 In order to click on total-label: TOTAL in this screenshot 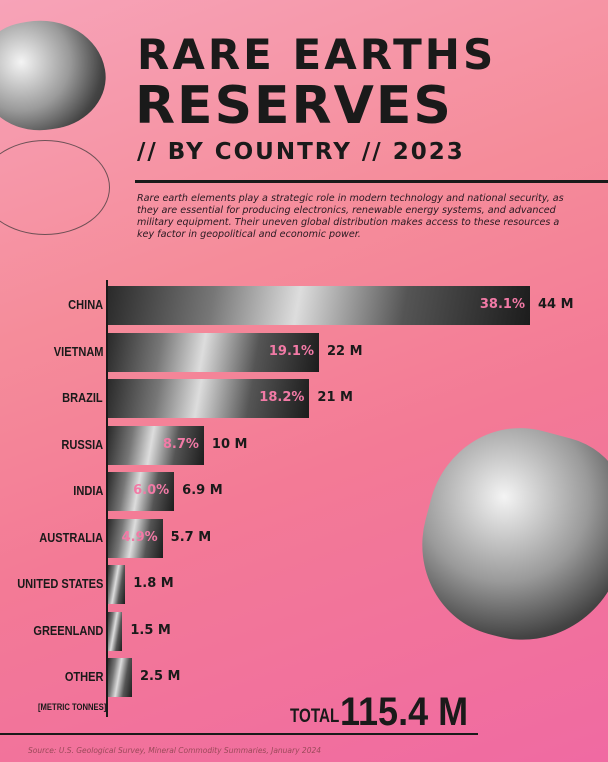, I will do `click(315, 716)`.